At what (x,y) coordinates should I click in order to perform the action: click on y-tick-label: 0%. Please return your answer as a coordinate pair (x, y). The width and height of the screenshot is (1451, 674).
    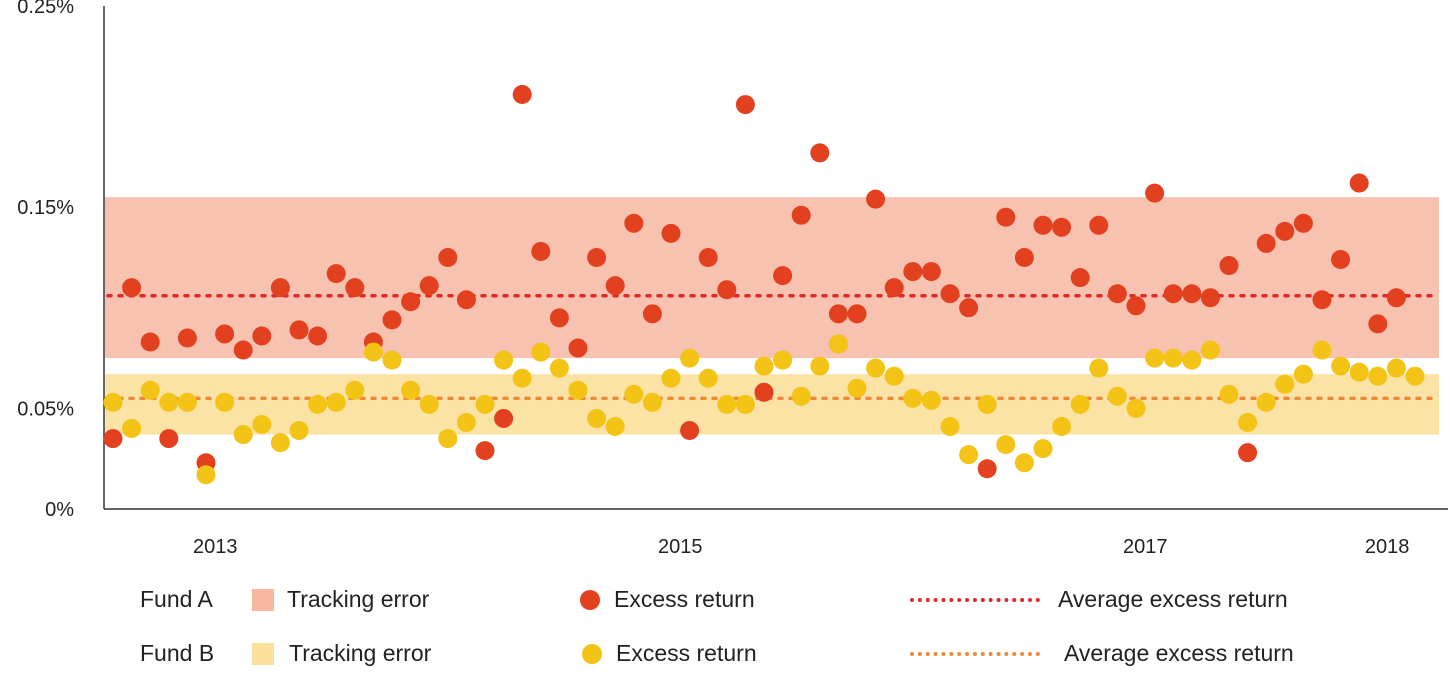
    Looking at the image, I should click on (59, 510).